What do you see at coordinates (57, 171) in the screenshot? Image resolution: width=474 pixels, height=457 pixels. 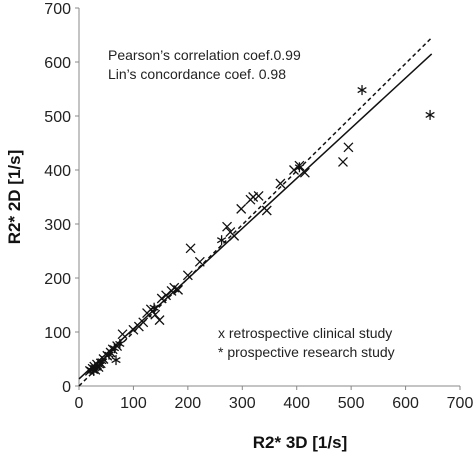 I see `y-tick-label: 400` at bounding box center [57, 171].